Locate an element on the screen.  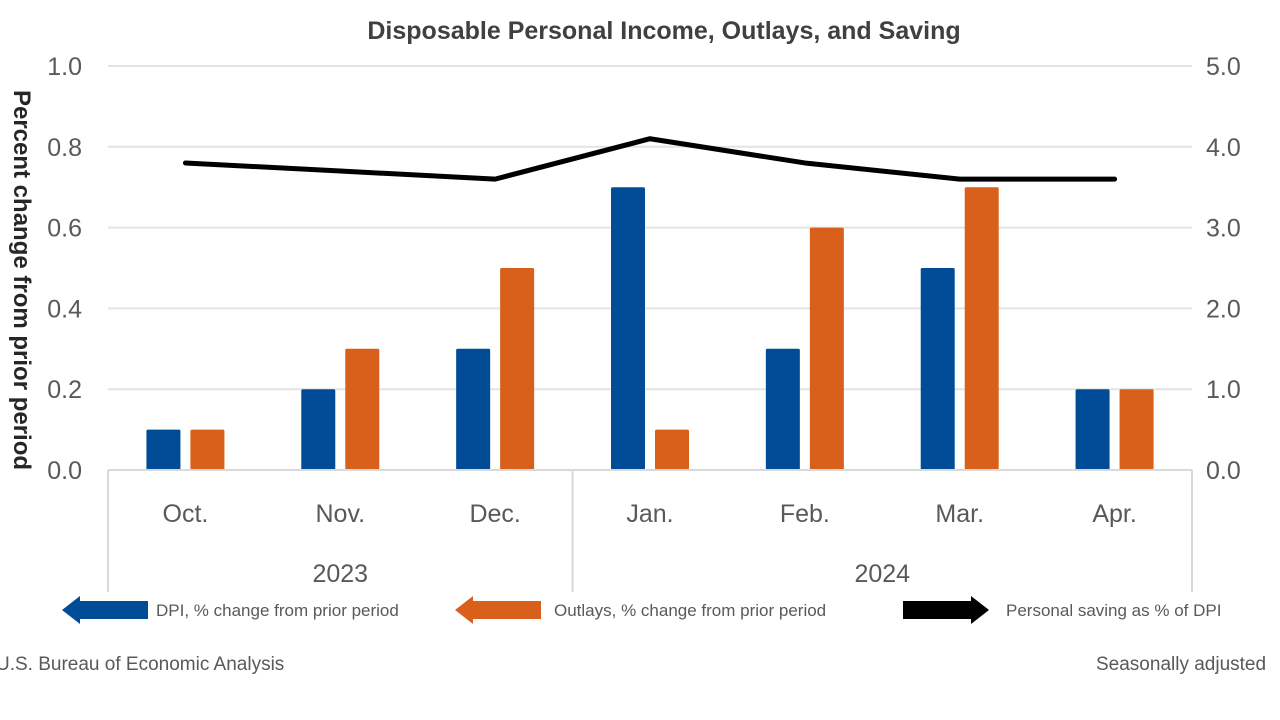
legend-label: DPI, % change from prior period is located at coordinates (277, 610).